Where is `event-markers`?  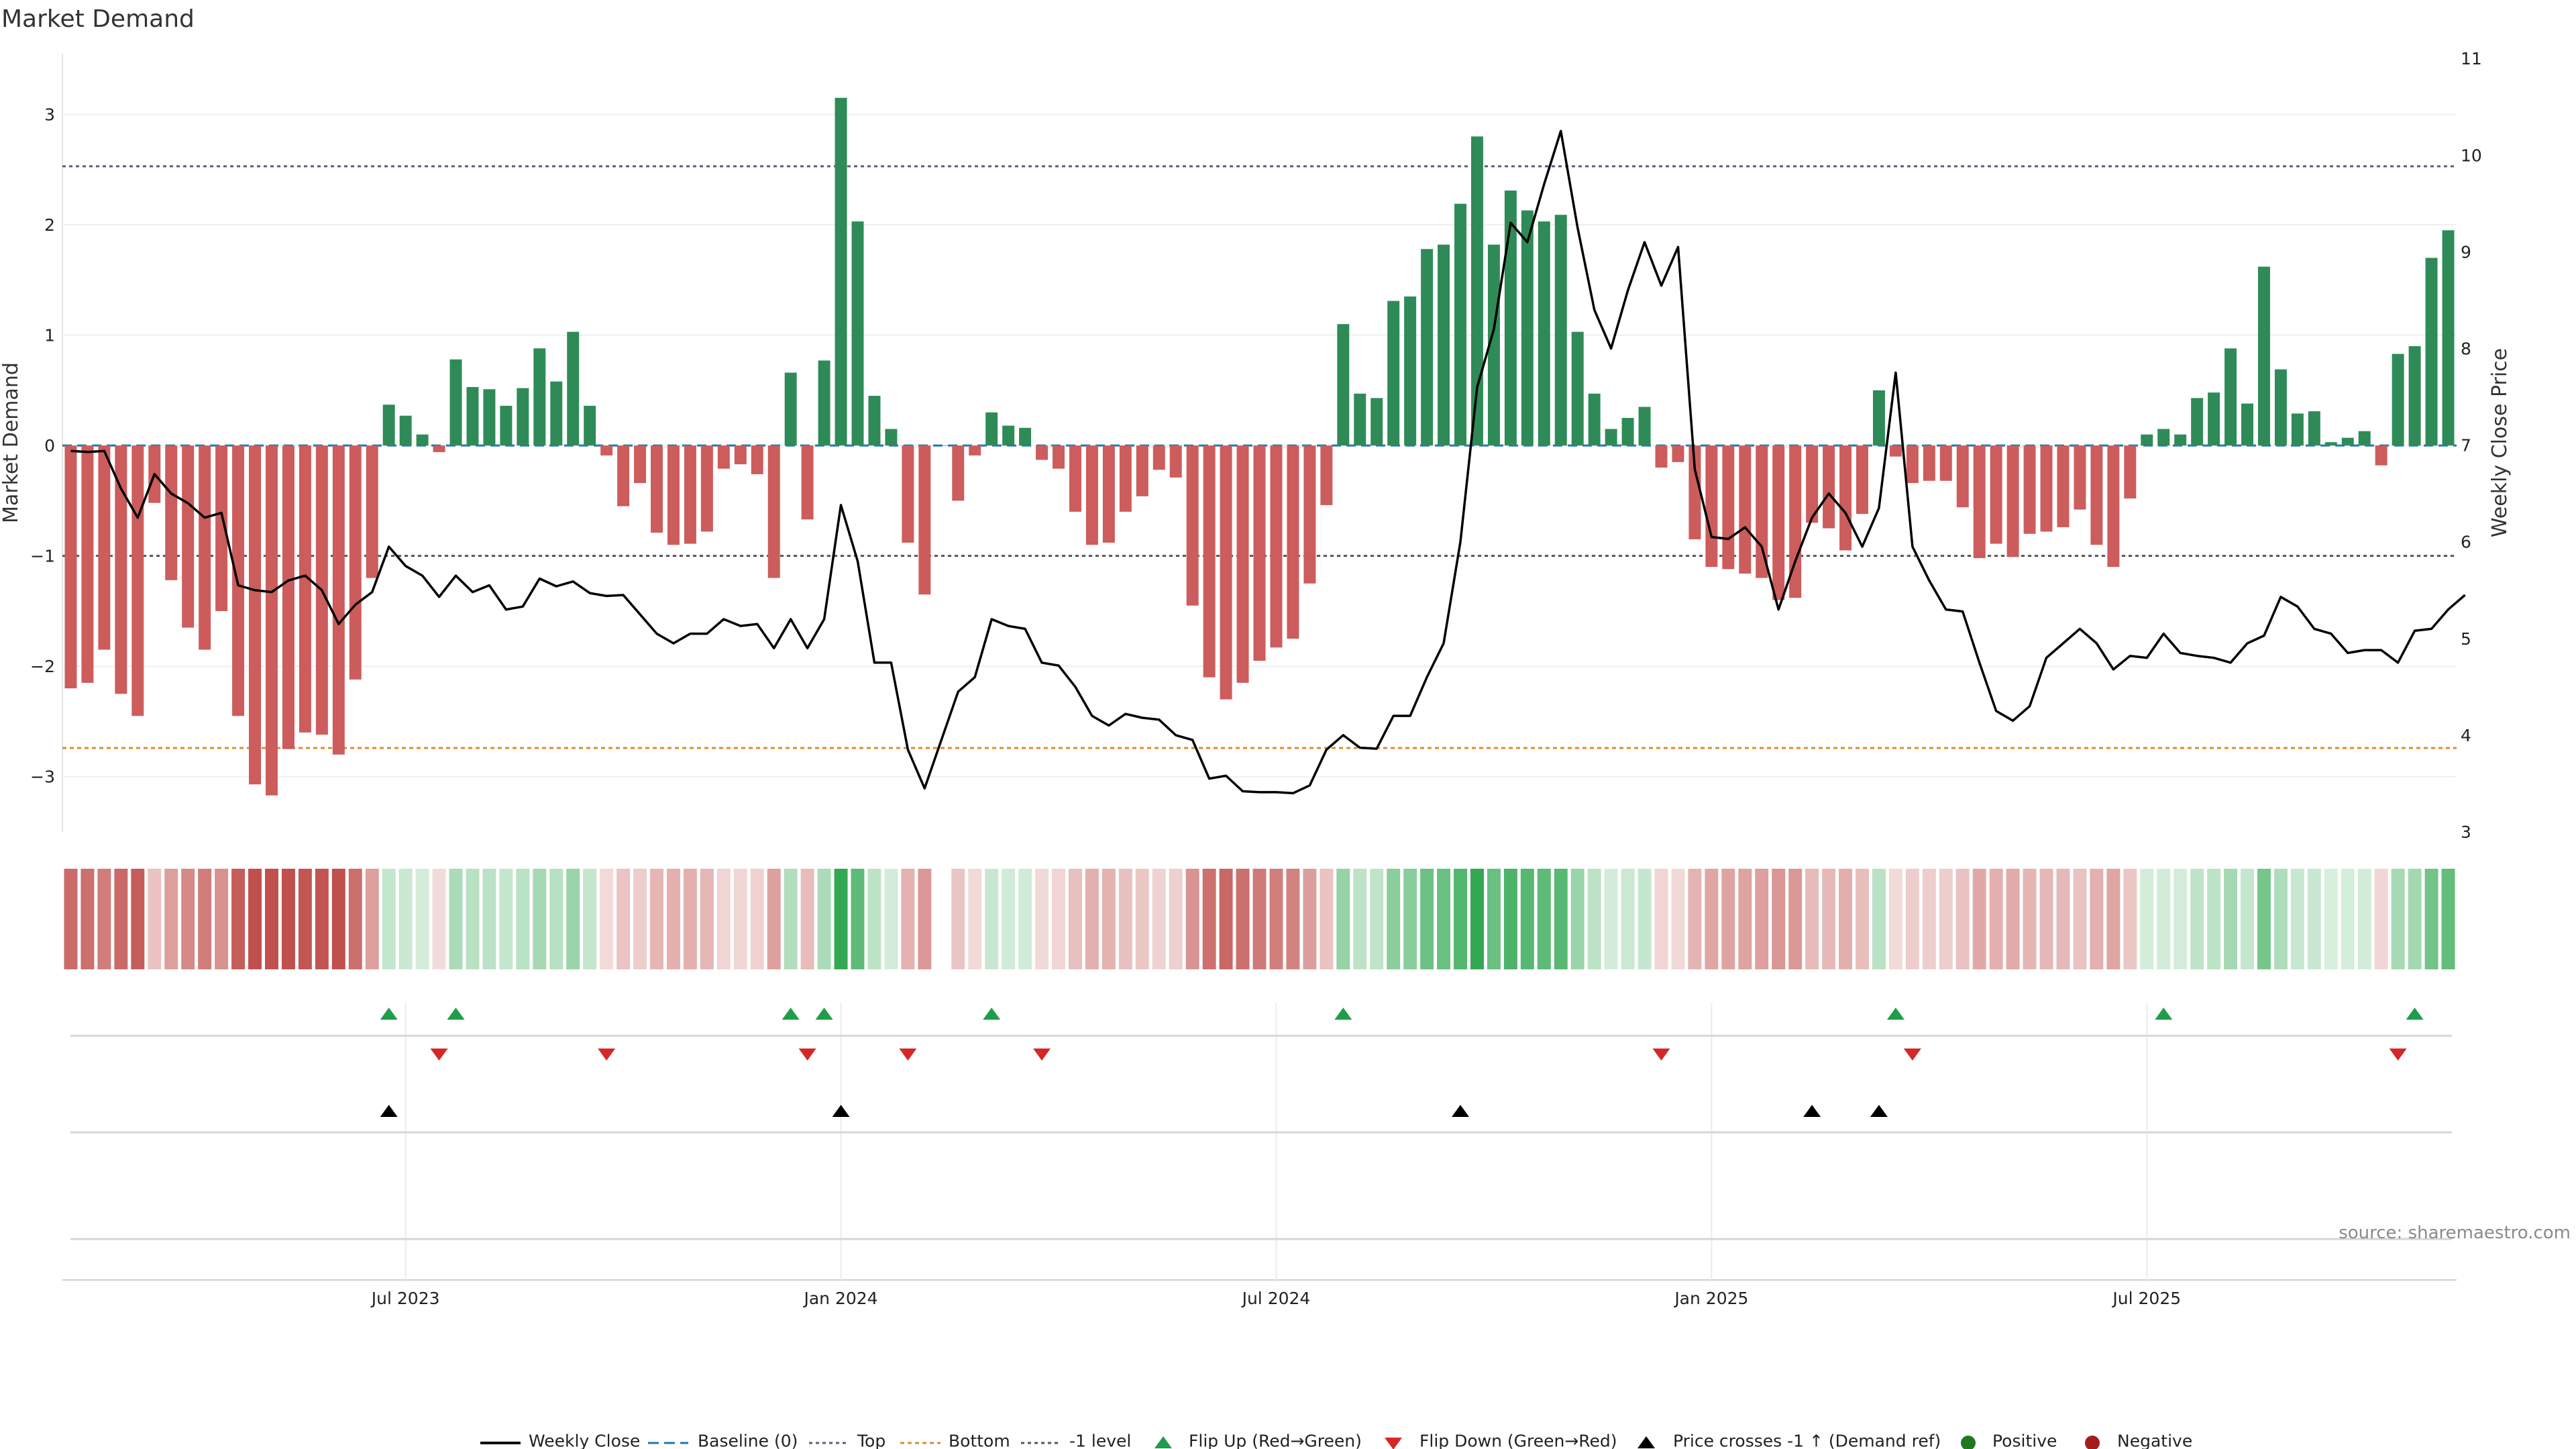
event-markers is located at coordinates (1402, 1062).